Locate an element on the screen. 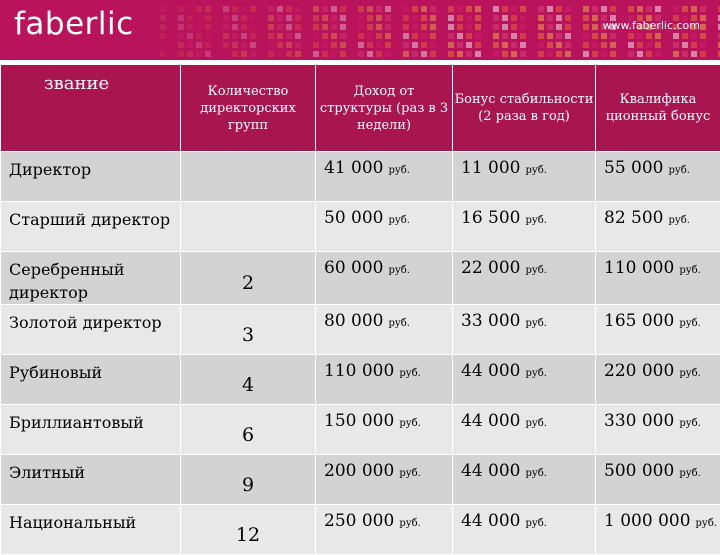 The image size is (720, 555). rank-name: Старший директор is located at coordinates (91, 227).